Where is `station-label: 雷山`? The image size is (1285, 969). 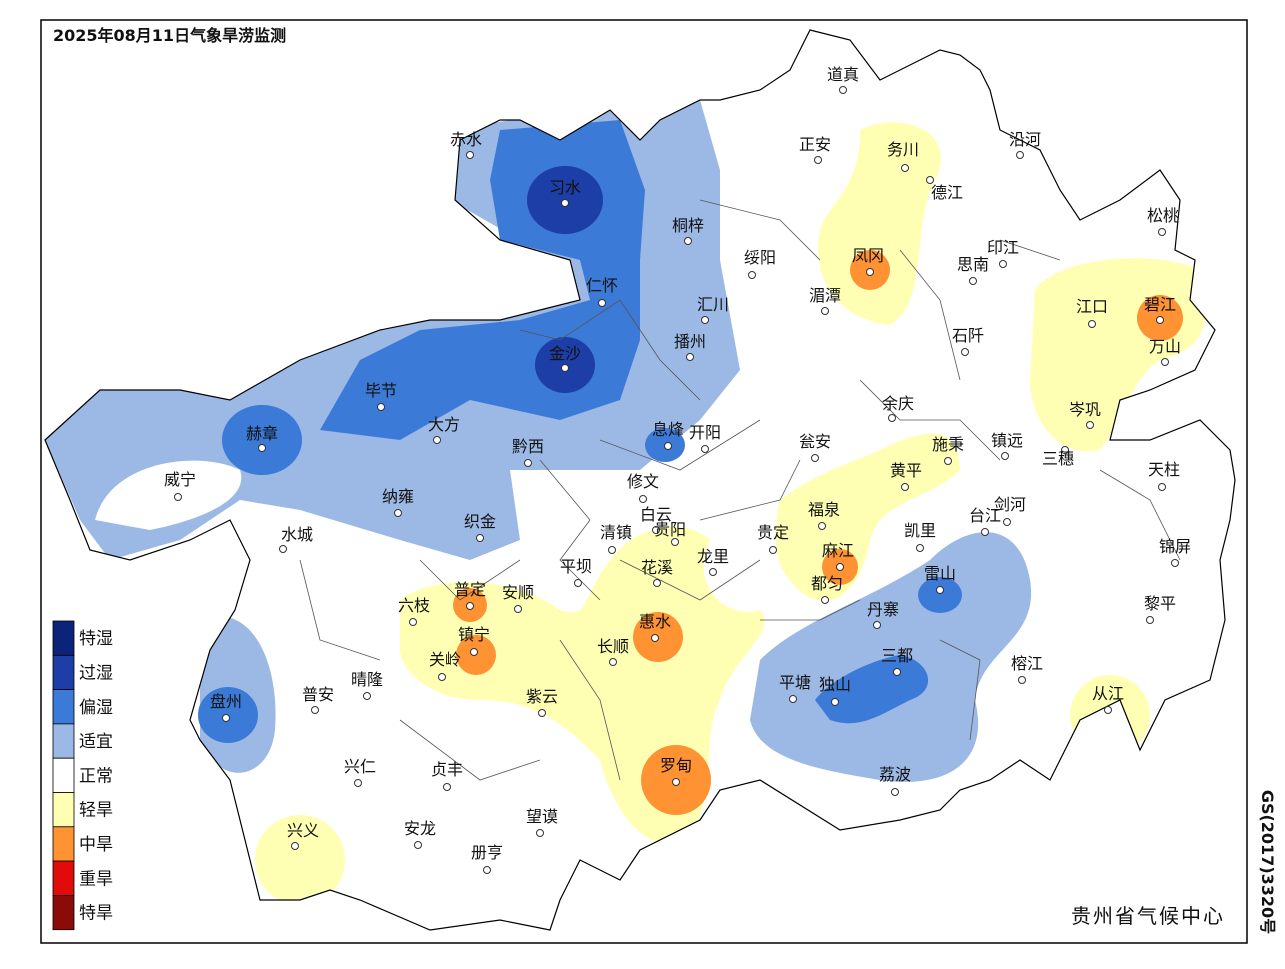 station-label: 雷山 is located at coordinates (940, 573).